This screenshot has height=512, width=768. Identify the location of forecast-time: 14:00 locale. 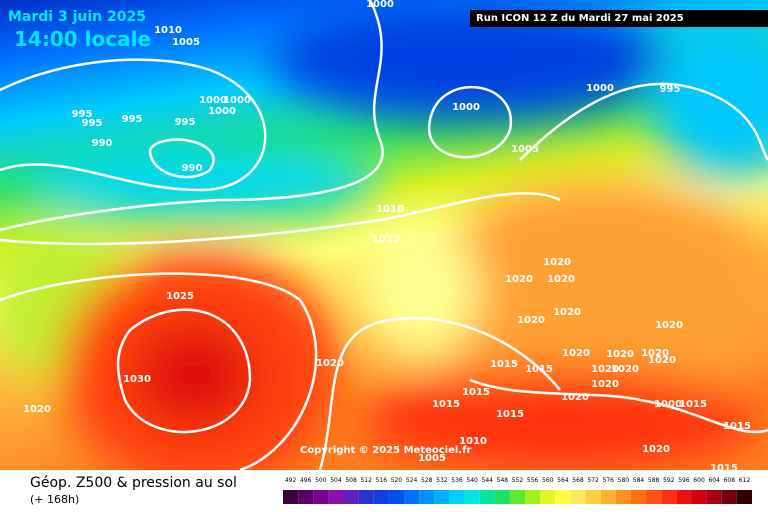
(82, 39).